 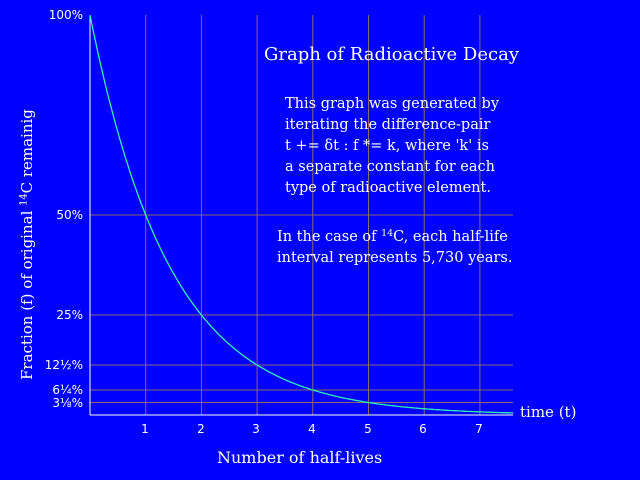 What do you see at coordinates (27, 292) in the screenshot?
I see `y-axis-label-text: Fraction (f) of original` at bounding box center [27, 292].